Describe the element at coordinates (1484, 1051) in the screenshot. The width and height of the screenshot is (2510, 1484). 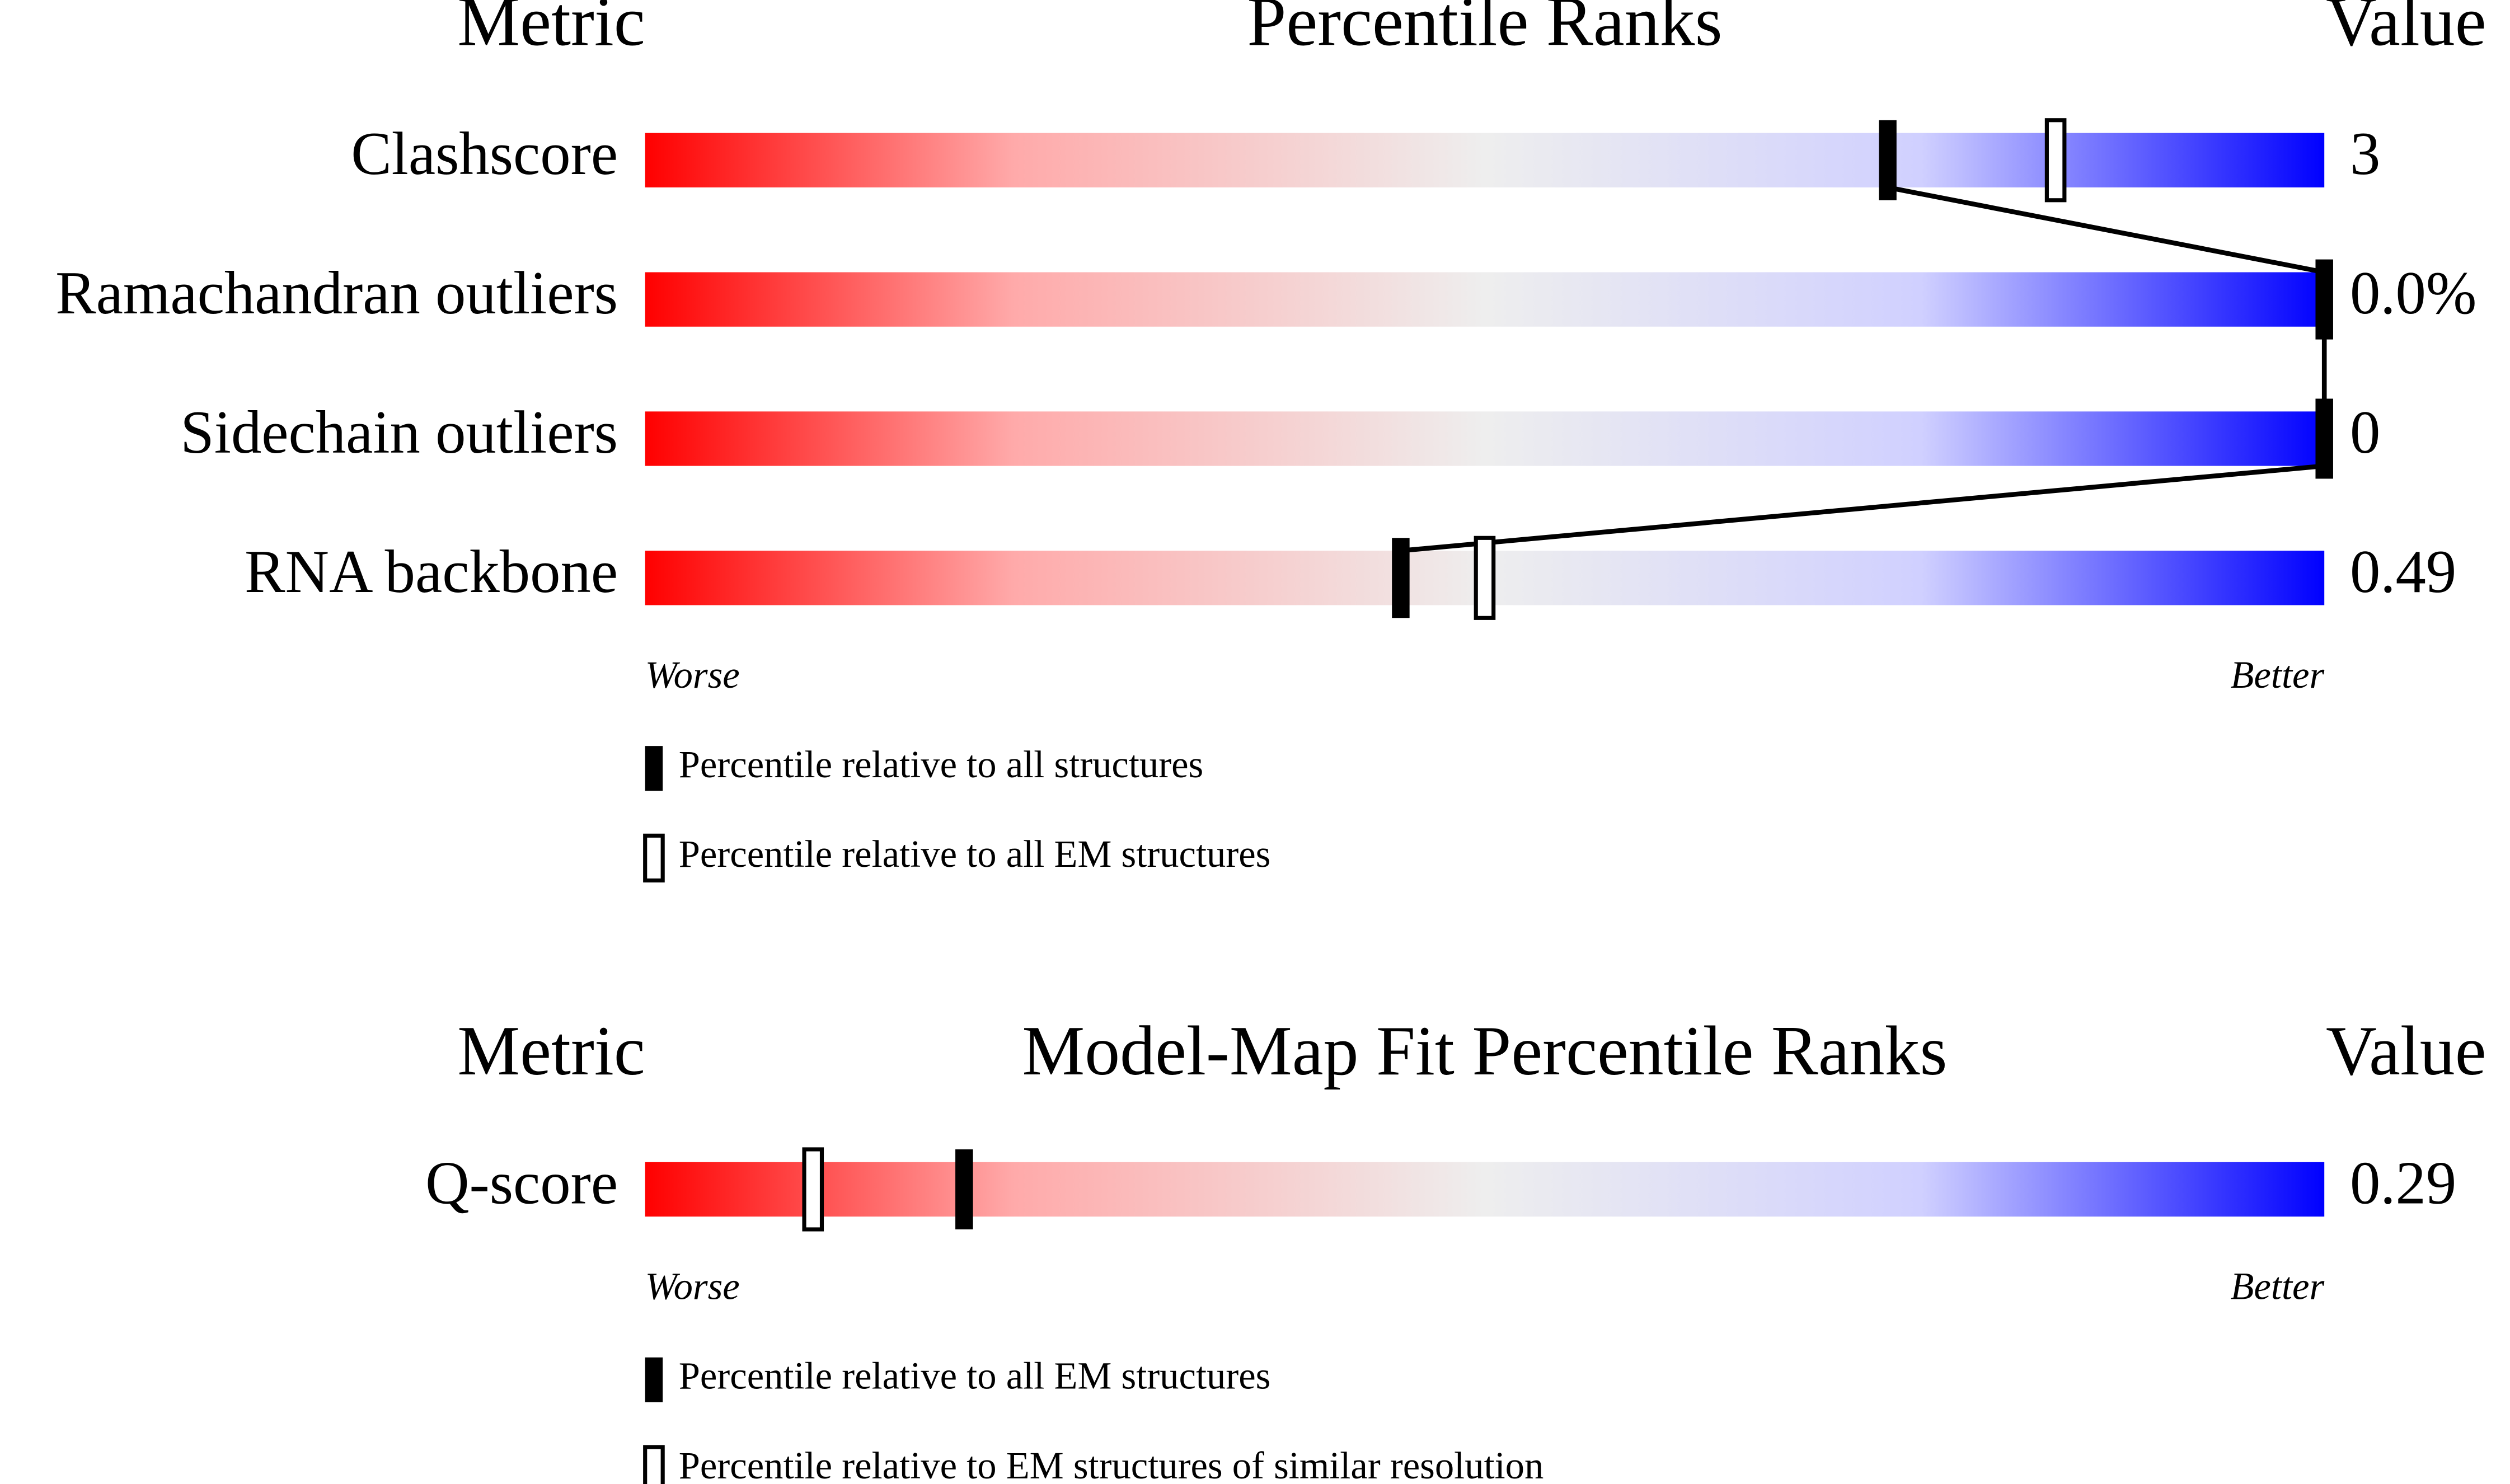
I see `chart-title: Model-Map Fit Percentile Ranks` at that location.